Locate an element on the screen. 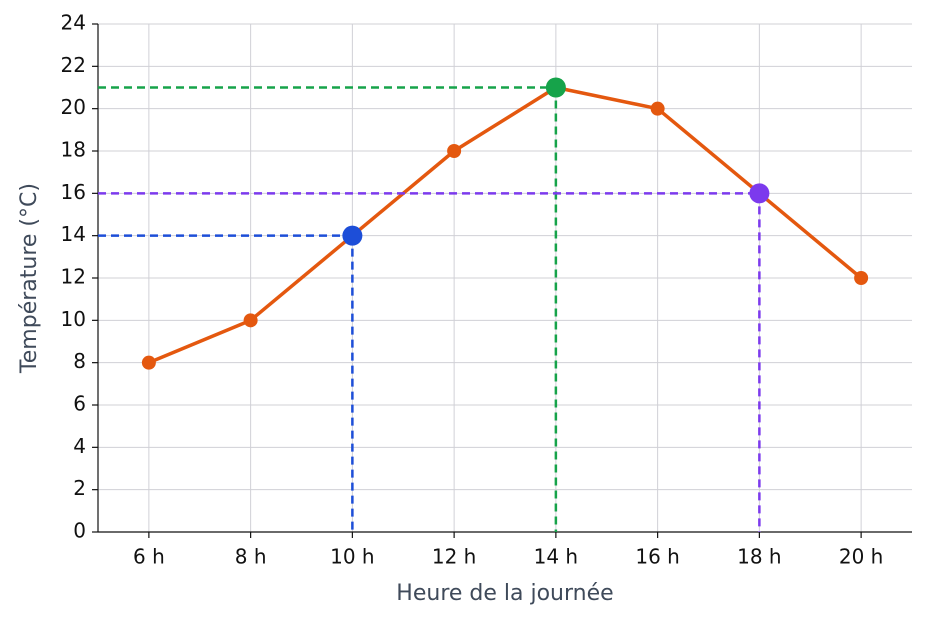  x-tick-label: 8 h is located at coordinates (251, 557).